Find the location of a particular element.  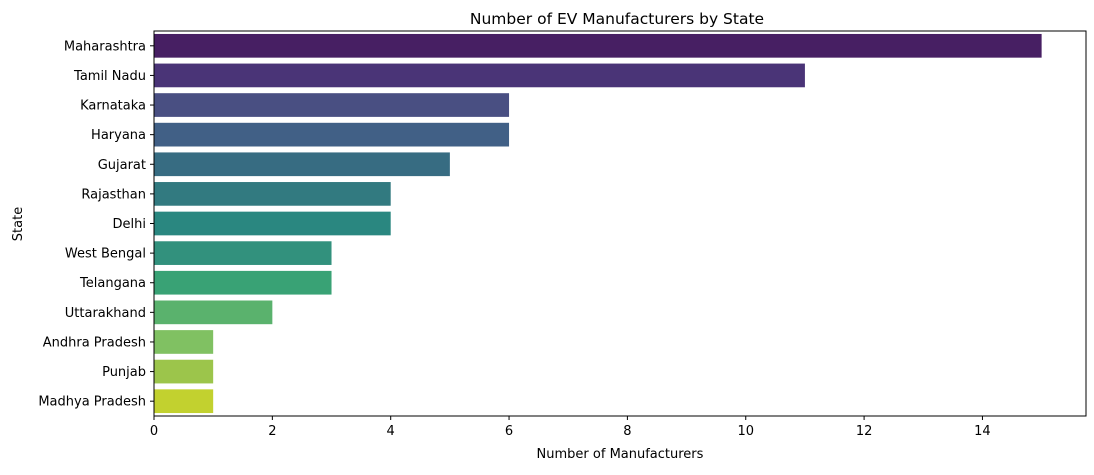

bar-west-bengal is located at coordinates (243, 253).